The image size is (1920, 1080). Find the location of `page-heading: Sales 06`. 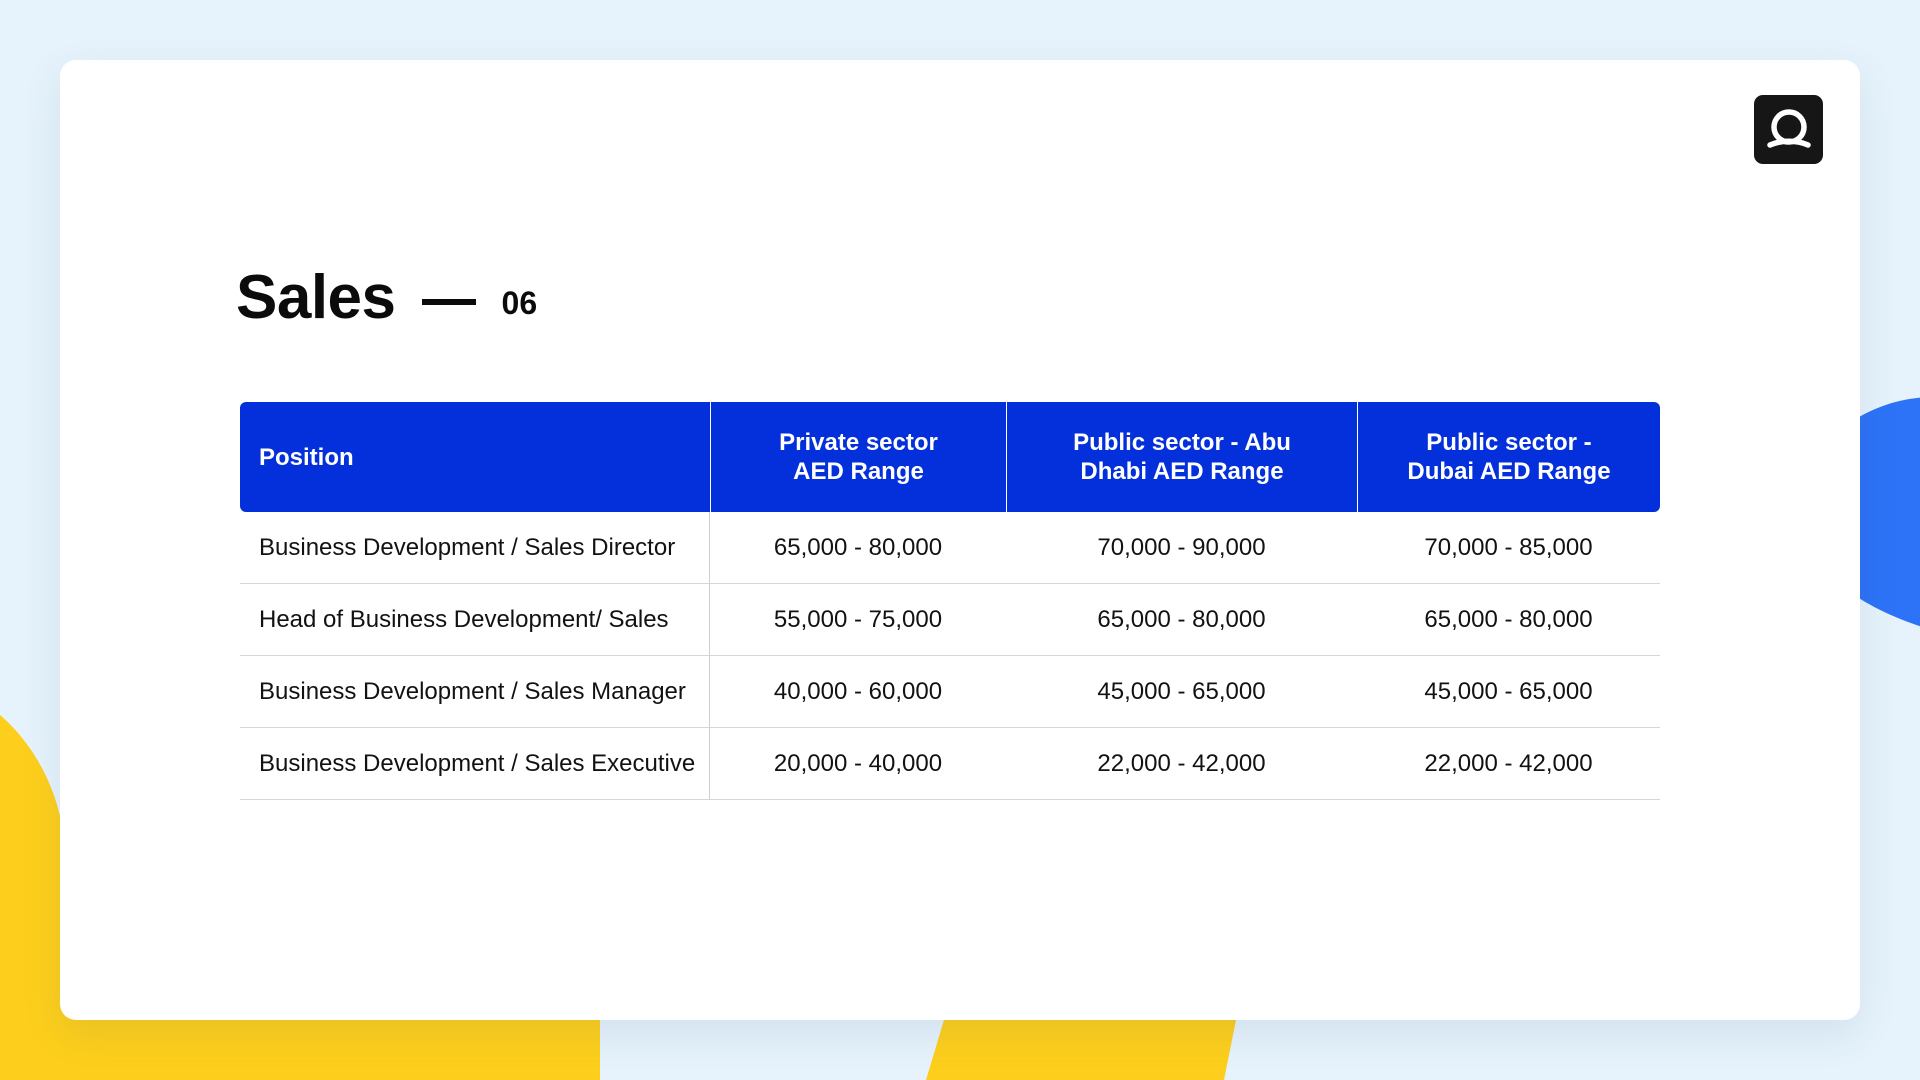

page-heading: Sales 06 is located at coordinates (386, 297).